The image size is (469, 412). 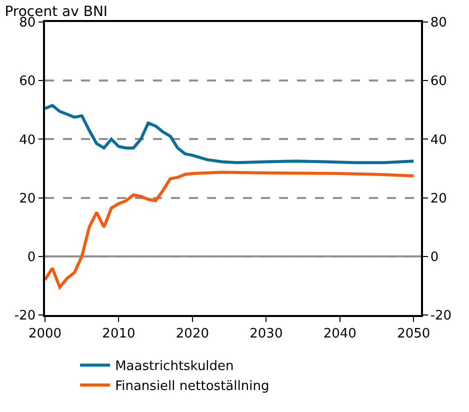 I want to click on y2-tick-label: 20, so click(x=438, y=198).